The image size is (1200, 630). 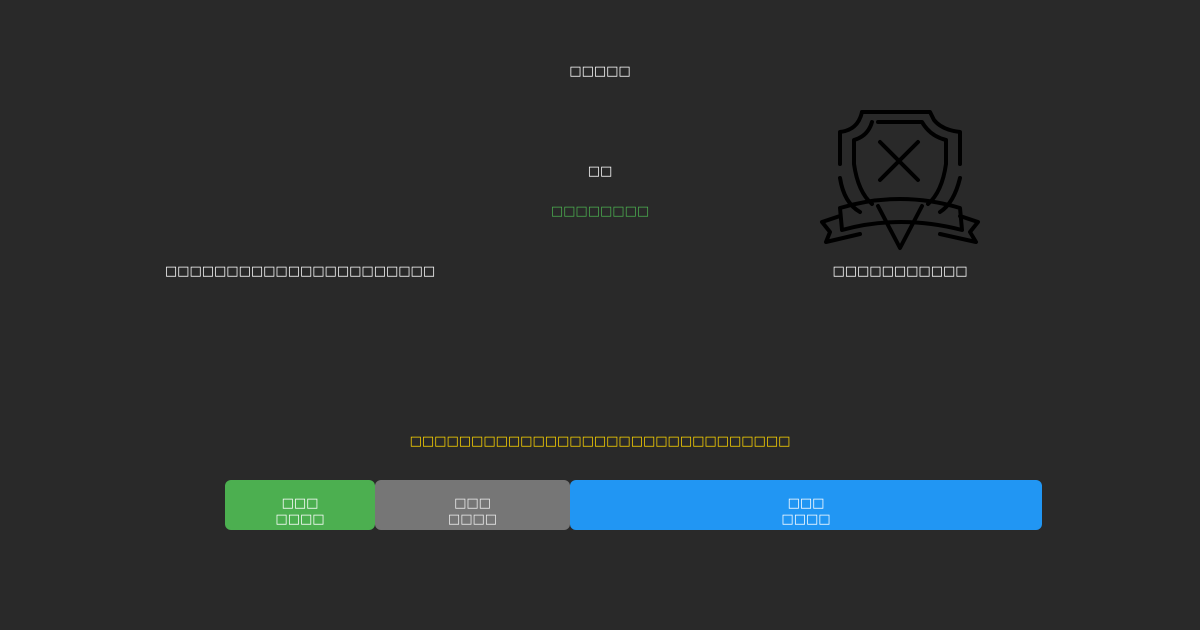 I want to click on secondary-button: □□□ □□□□, so click(x=472, y=505).